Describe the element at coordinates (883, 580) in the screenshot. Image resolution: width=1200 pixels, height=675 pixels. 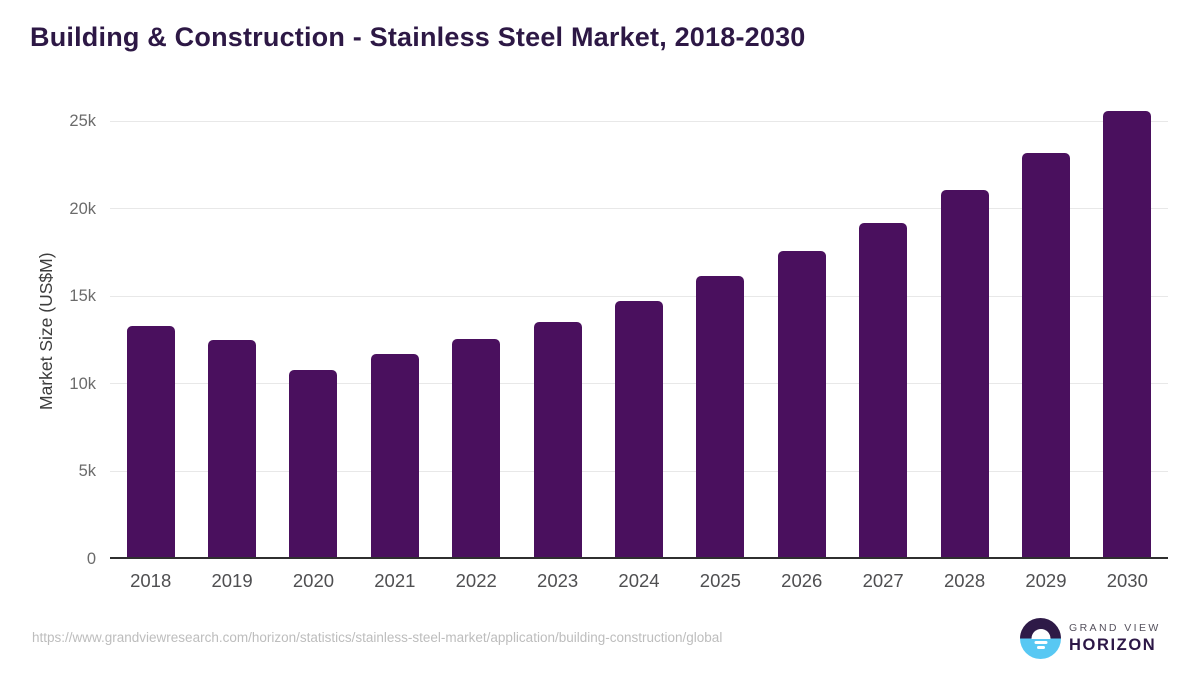
I see `x-tick-label-2027: 2027` at that location.